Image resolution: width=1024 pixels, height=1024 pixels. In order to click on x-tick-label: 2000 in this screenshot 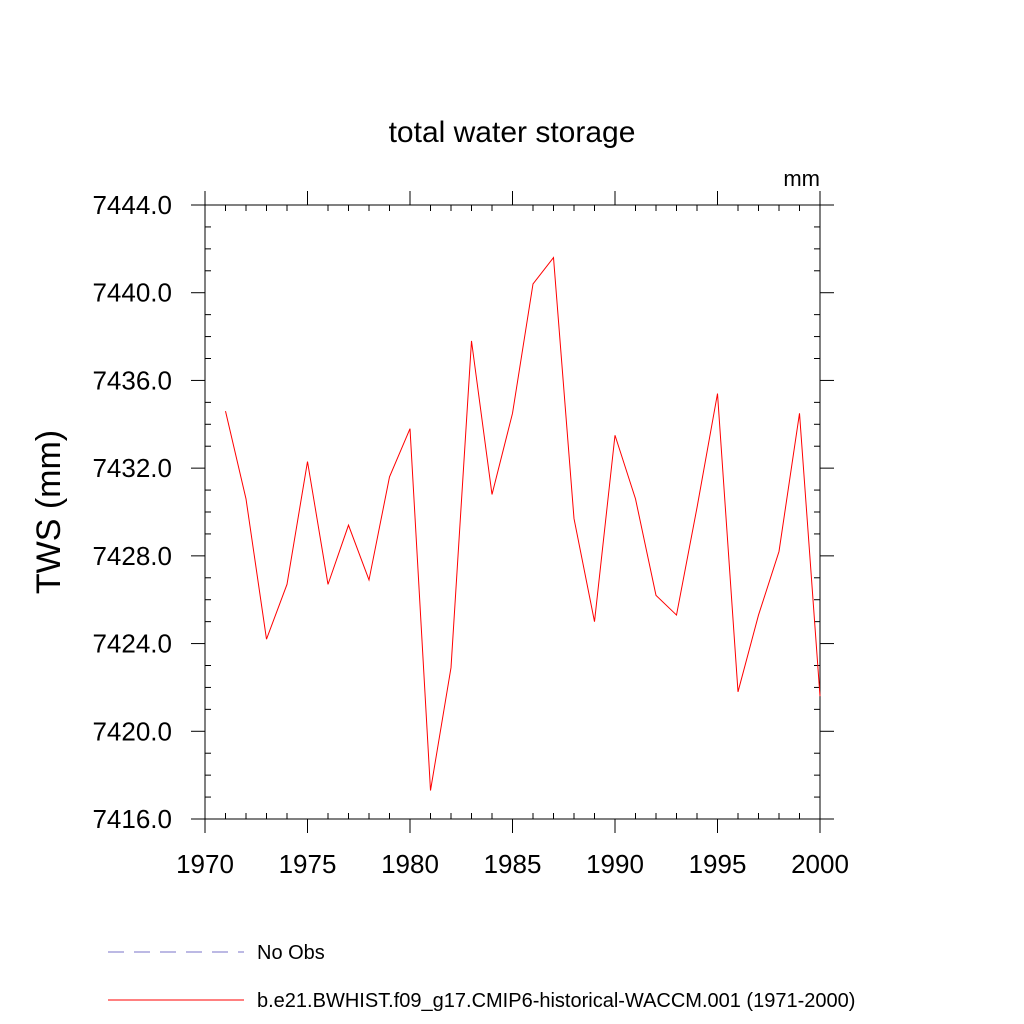, I will do `click(820, 864)`.